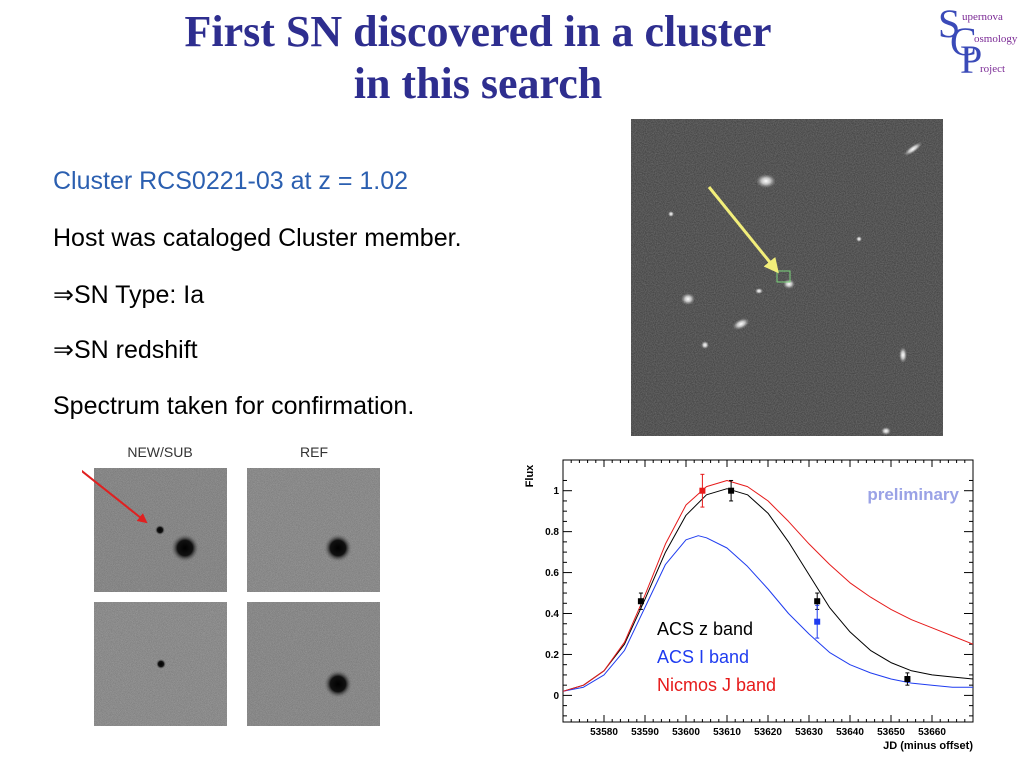 The height and width of the screenshot is (768, 1024). I want to click on chart-curves, so click(768, 586).